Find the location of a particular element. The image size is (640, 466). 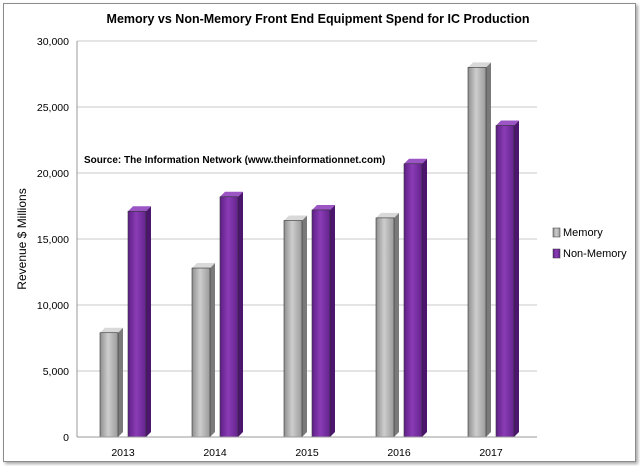

bar-top-memory-2015 is located at coordinates (295, 218).